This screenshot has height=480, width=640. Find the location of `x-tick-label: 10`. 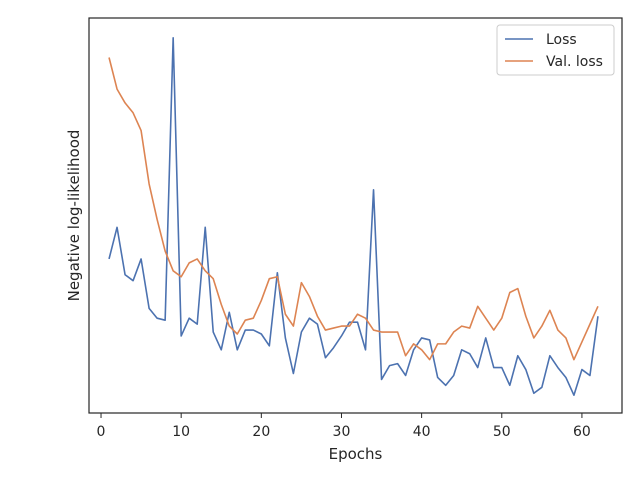

x-tick-label: 10 is located at coordinates (181, 432).